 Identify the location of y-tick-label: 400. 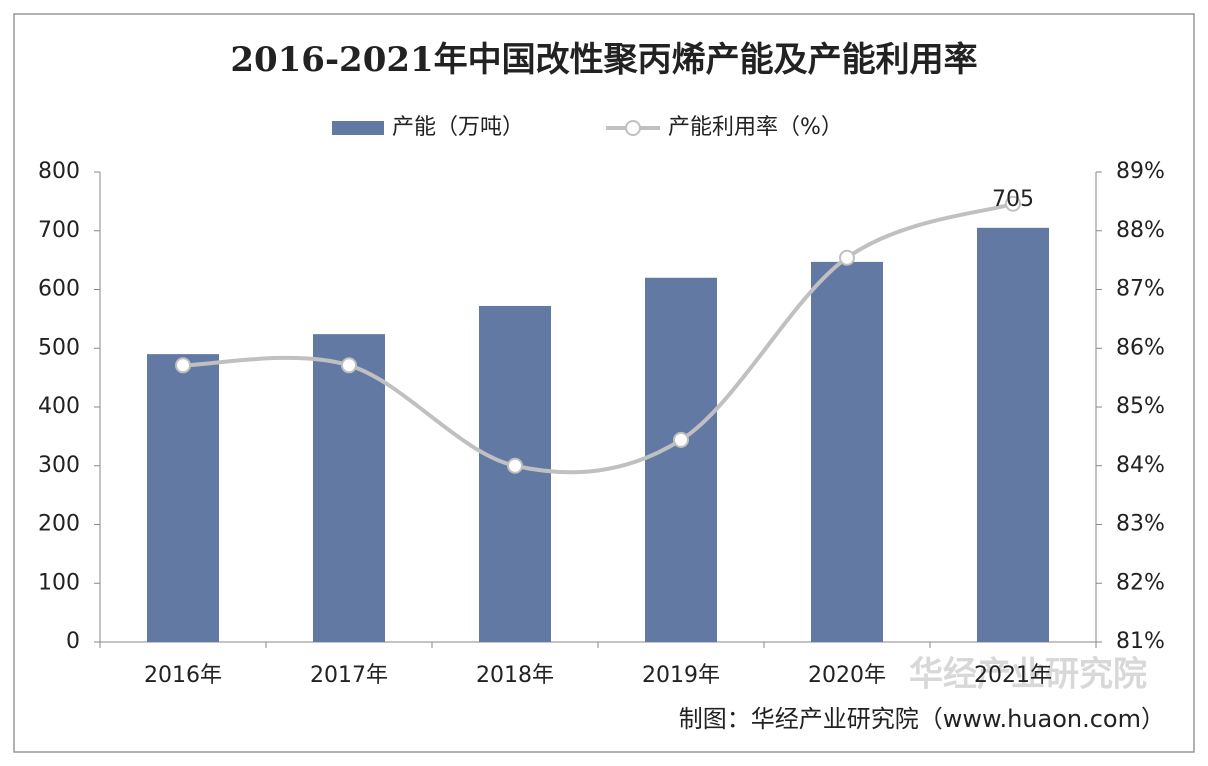
(59, 406).